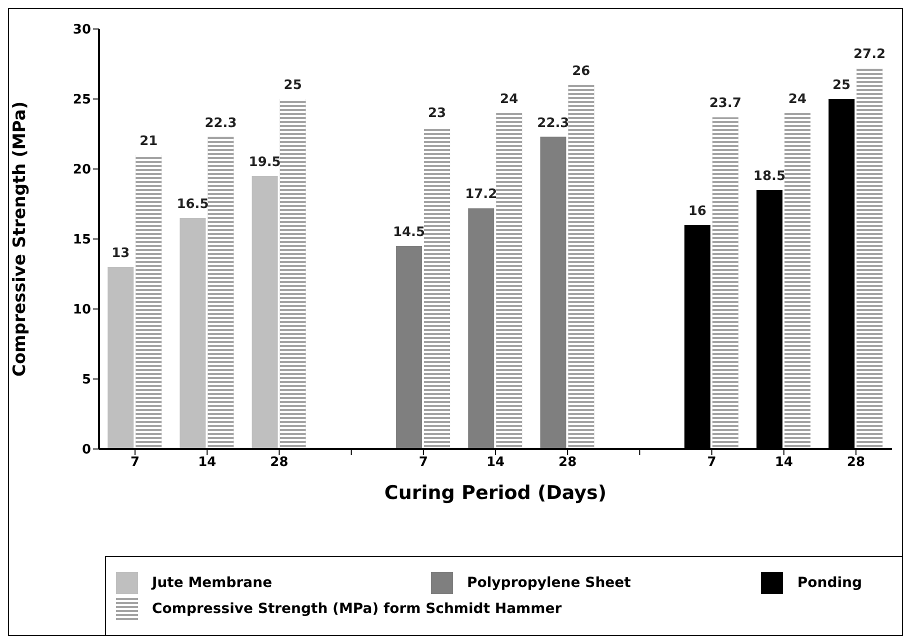  Describe the element at coordinates (725, 104) in the screenshot. I see `data-label: 23.7` at that location.